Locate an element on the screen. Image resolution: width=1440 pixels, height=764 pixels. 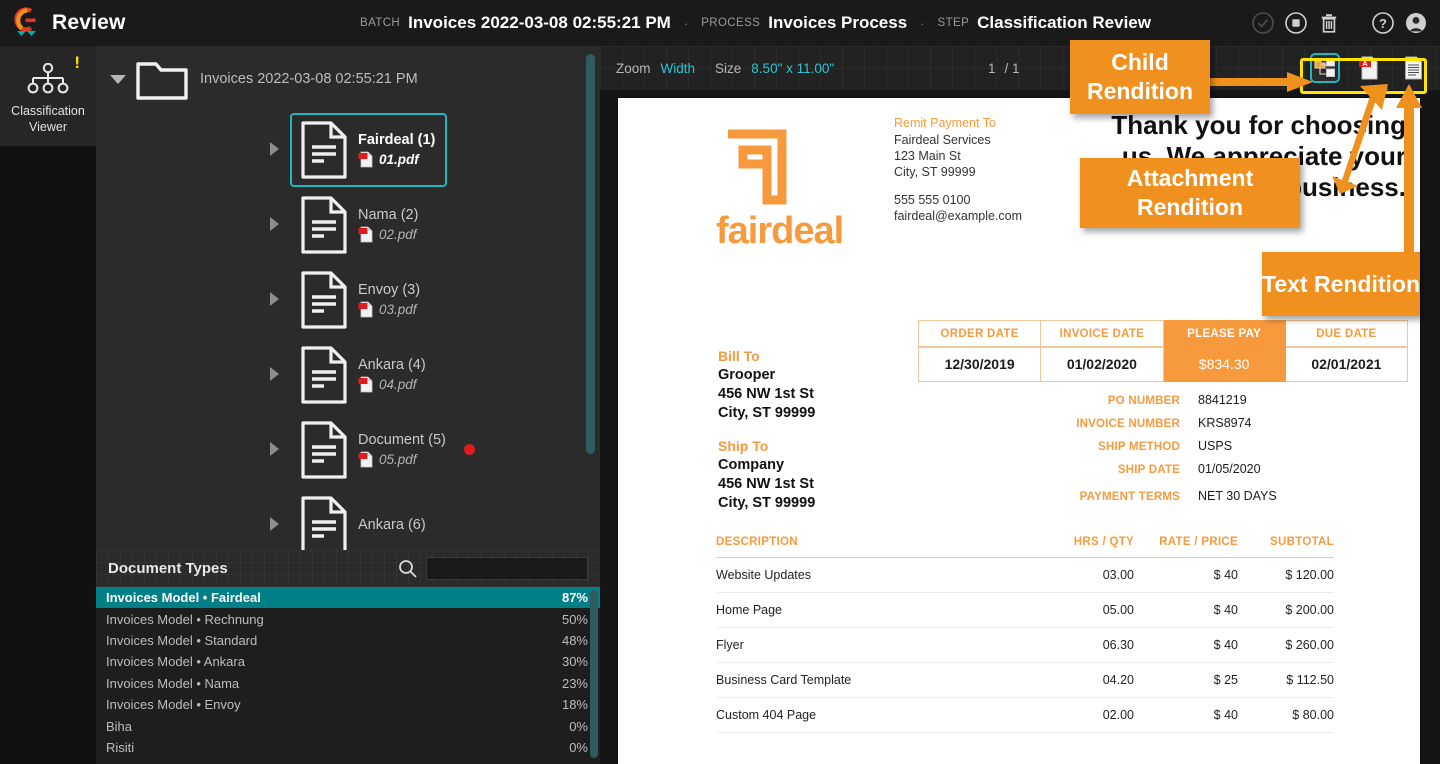
rail-label-line2: Viewer is located at coordinates (48, 127).